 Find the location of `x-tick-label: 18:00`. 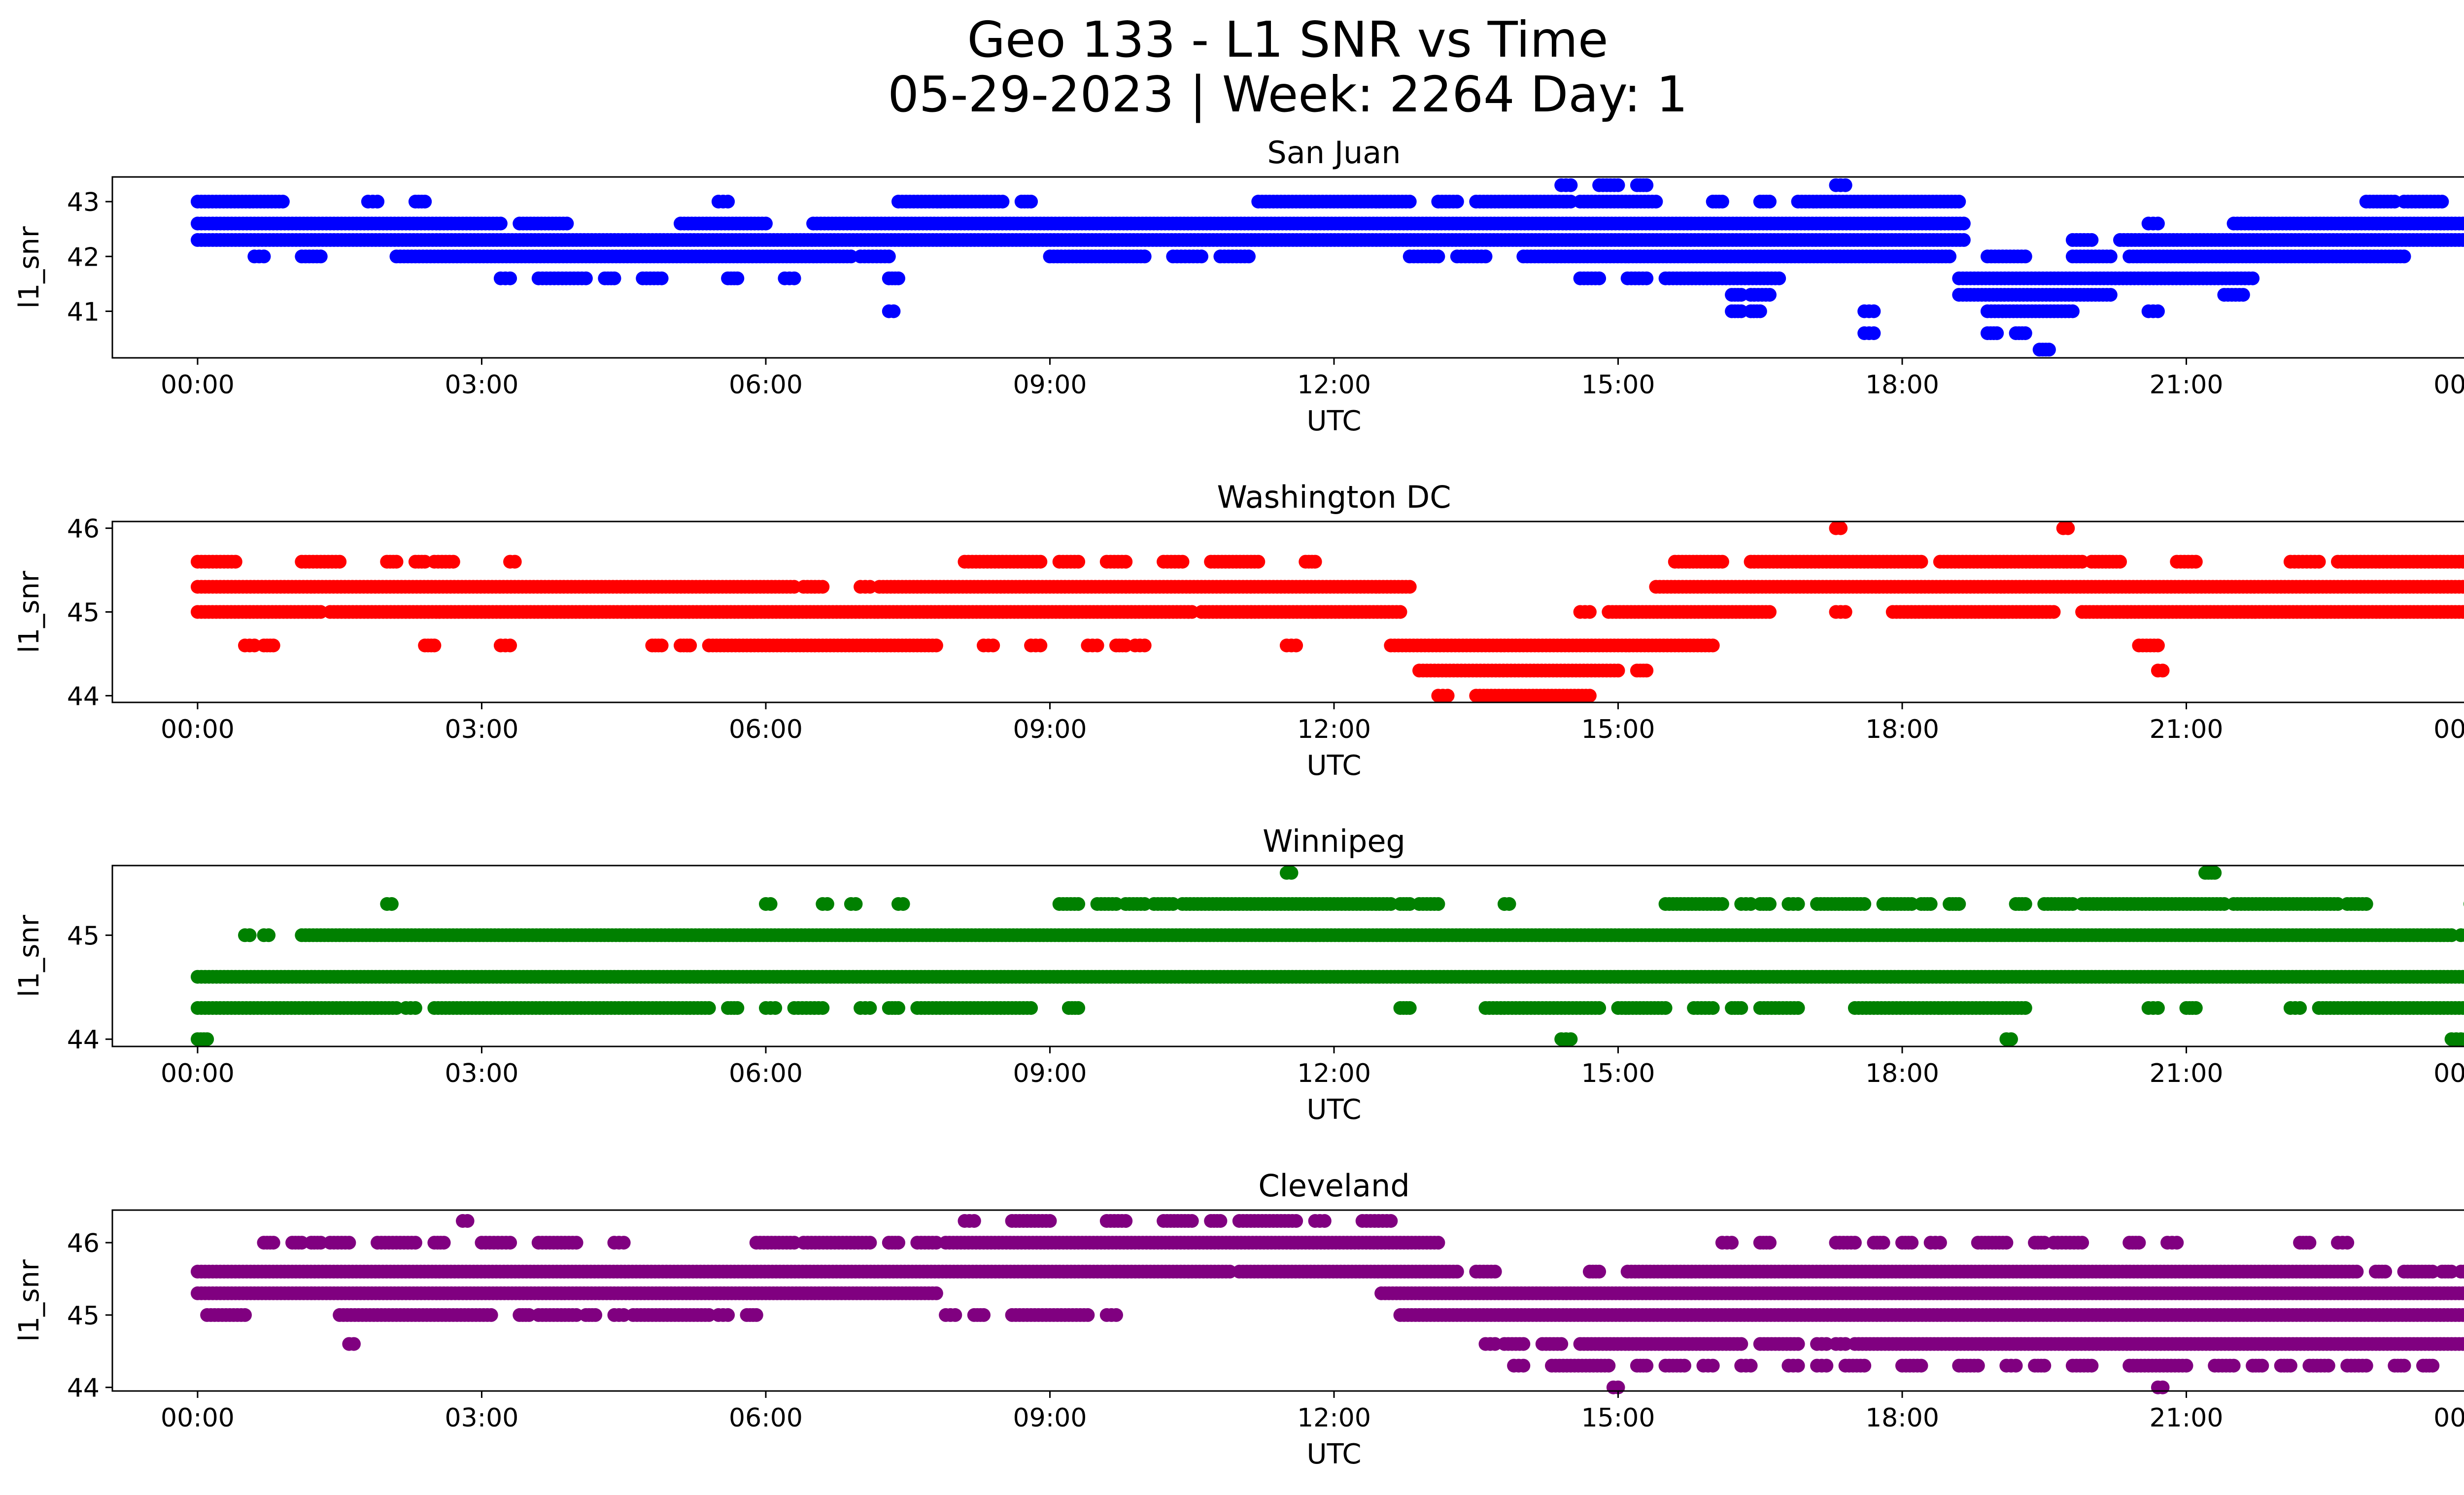

x-tick-label: 18:00 is located at coordinates (1902, 729).